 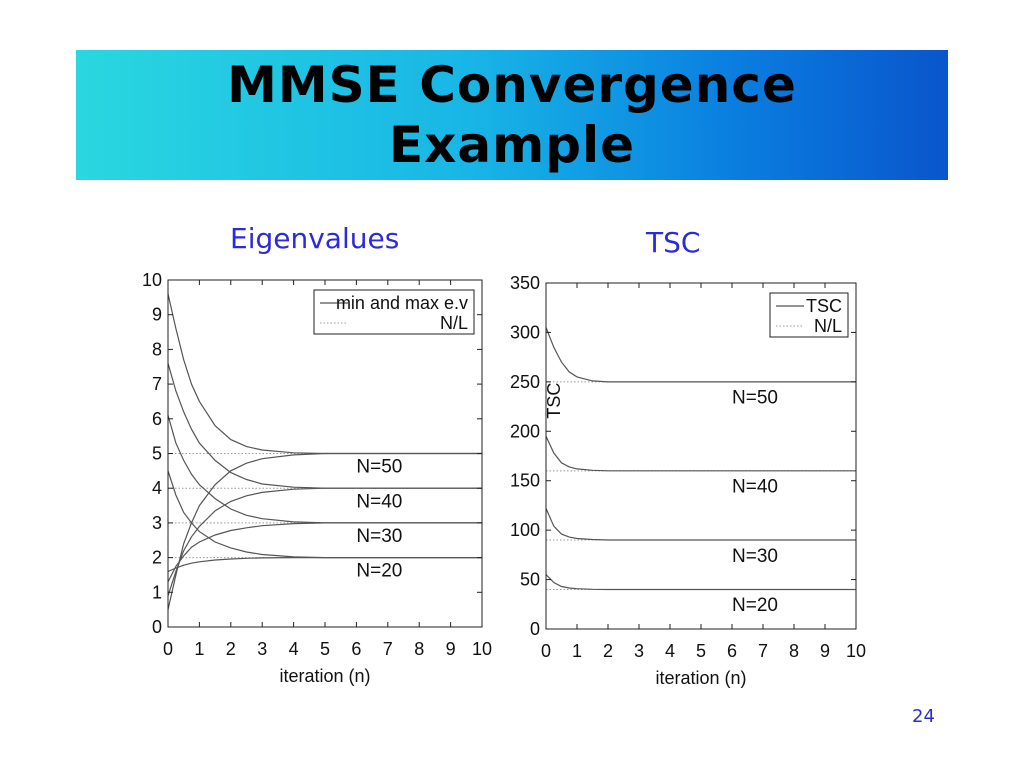 I want to click on y-tick-label: 100, so click(x=525, y=530).